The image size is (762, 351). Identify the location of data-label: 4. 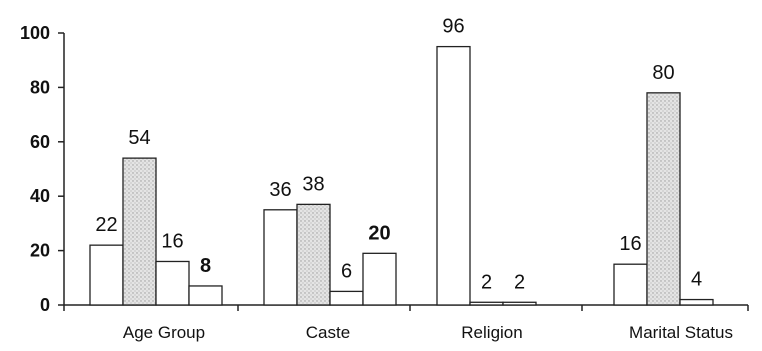
(696, 280).